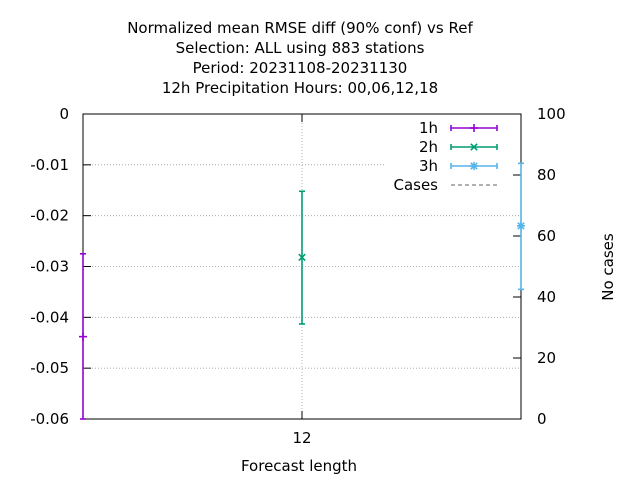 This screenshot has height=480, width=640. Describe the element at coordinates (608, 267) in the screenshot. I see `y2-axis-label: No cases` at that location.